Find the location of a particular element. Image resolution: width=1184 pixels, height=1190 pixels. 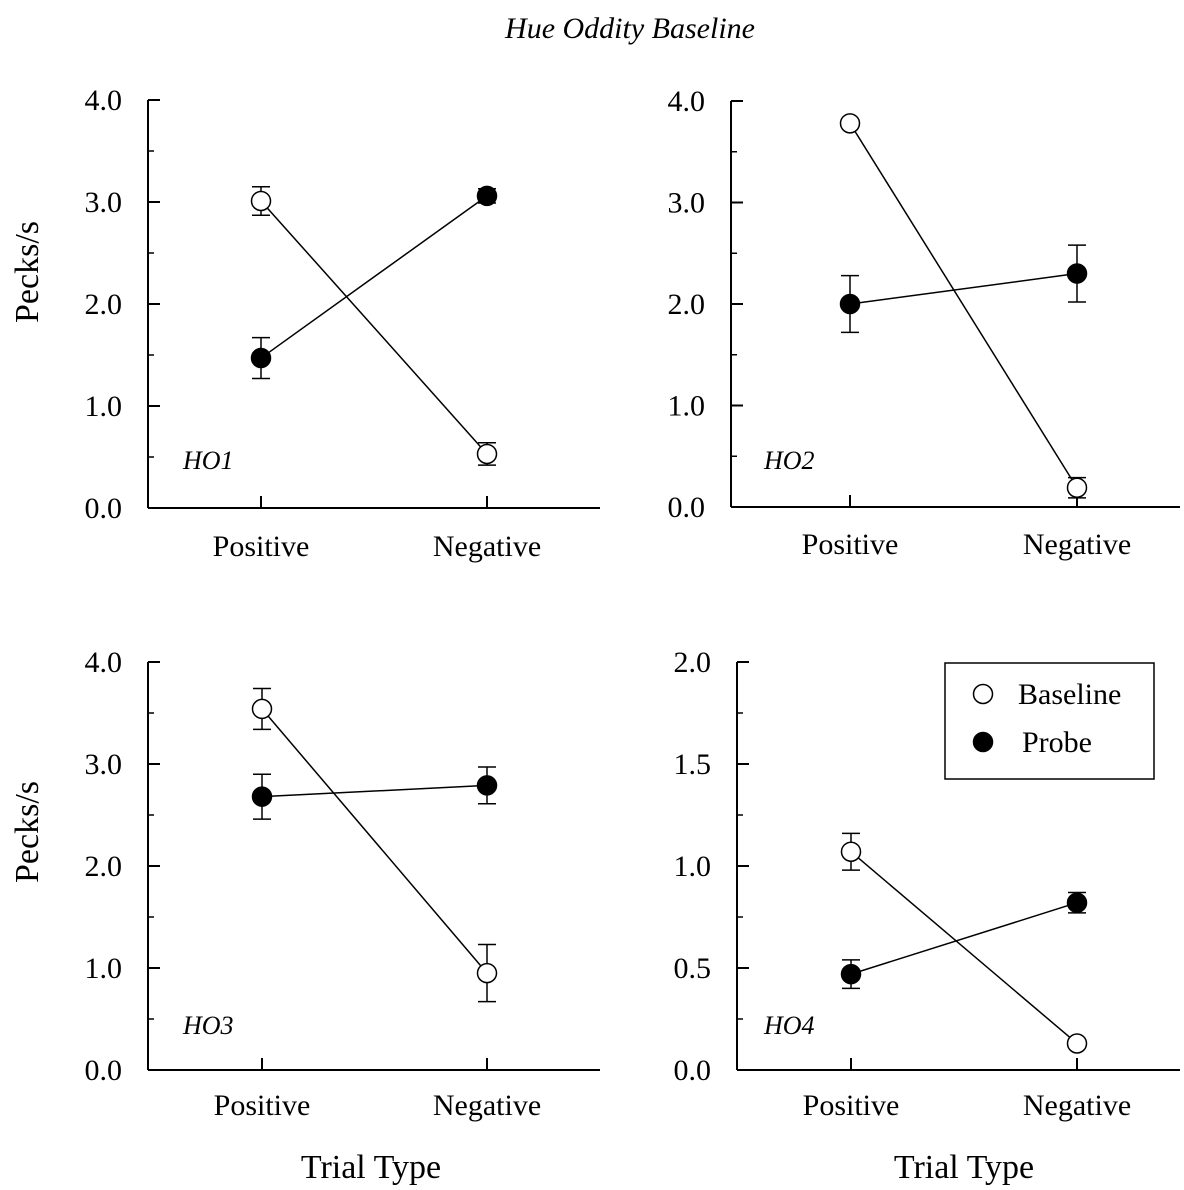

legend-label-probe: Probe is located at coordinates (1057, 742).